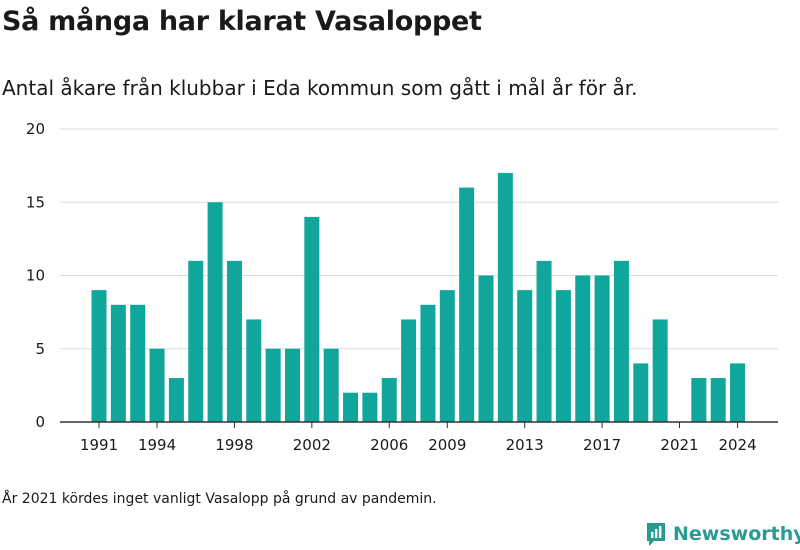 This screenshot has width=800, height=550. I want to click on bar-2003, so click(331, 385).